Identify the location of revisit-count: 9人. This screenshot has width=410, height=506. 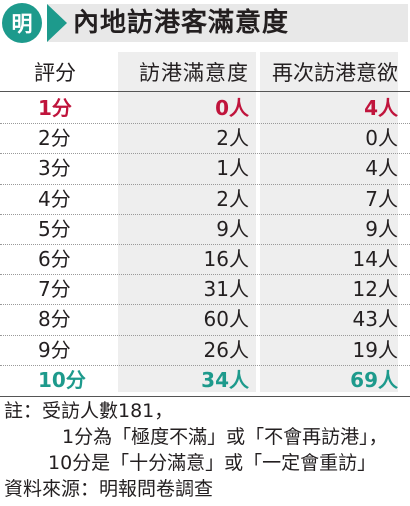
(381, 228).